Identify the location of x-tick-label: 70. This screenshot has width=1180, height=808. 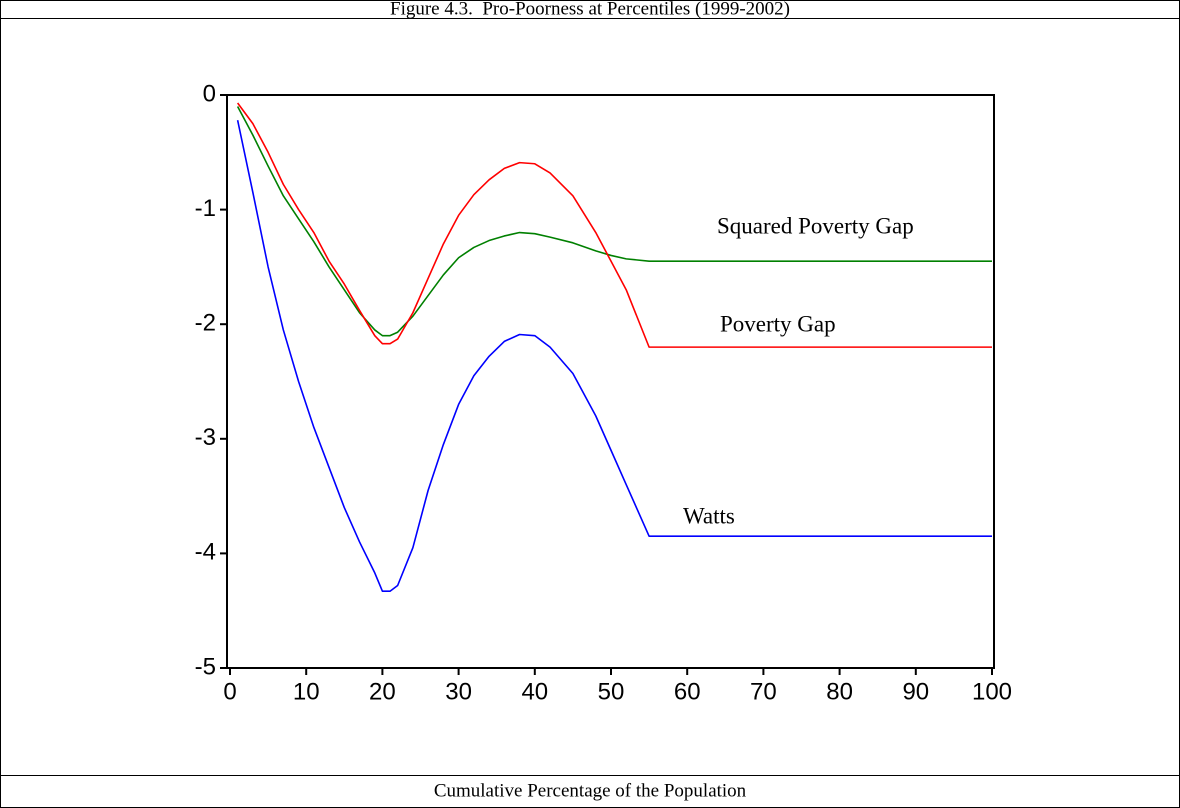
(763, 691).